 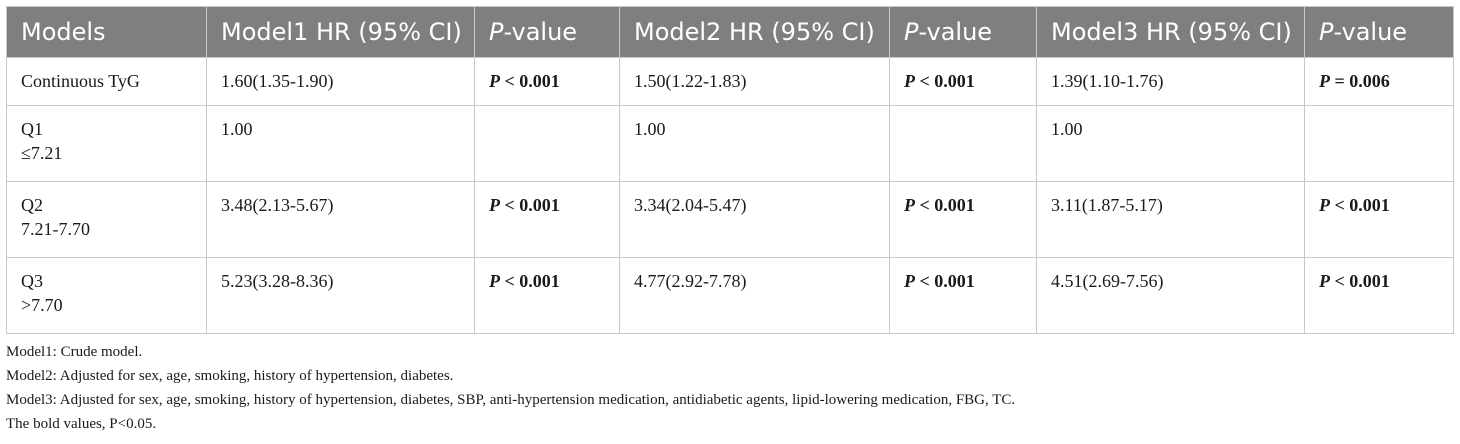 What do you see at coordinates (1170, 143) in the screenshot?
I see `model3-hr-cell: 1.00` at bounding box center [1170, 143].